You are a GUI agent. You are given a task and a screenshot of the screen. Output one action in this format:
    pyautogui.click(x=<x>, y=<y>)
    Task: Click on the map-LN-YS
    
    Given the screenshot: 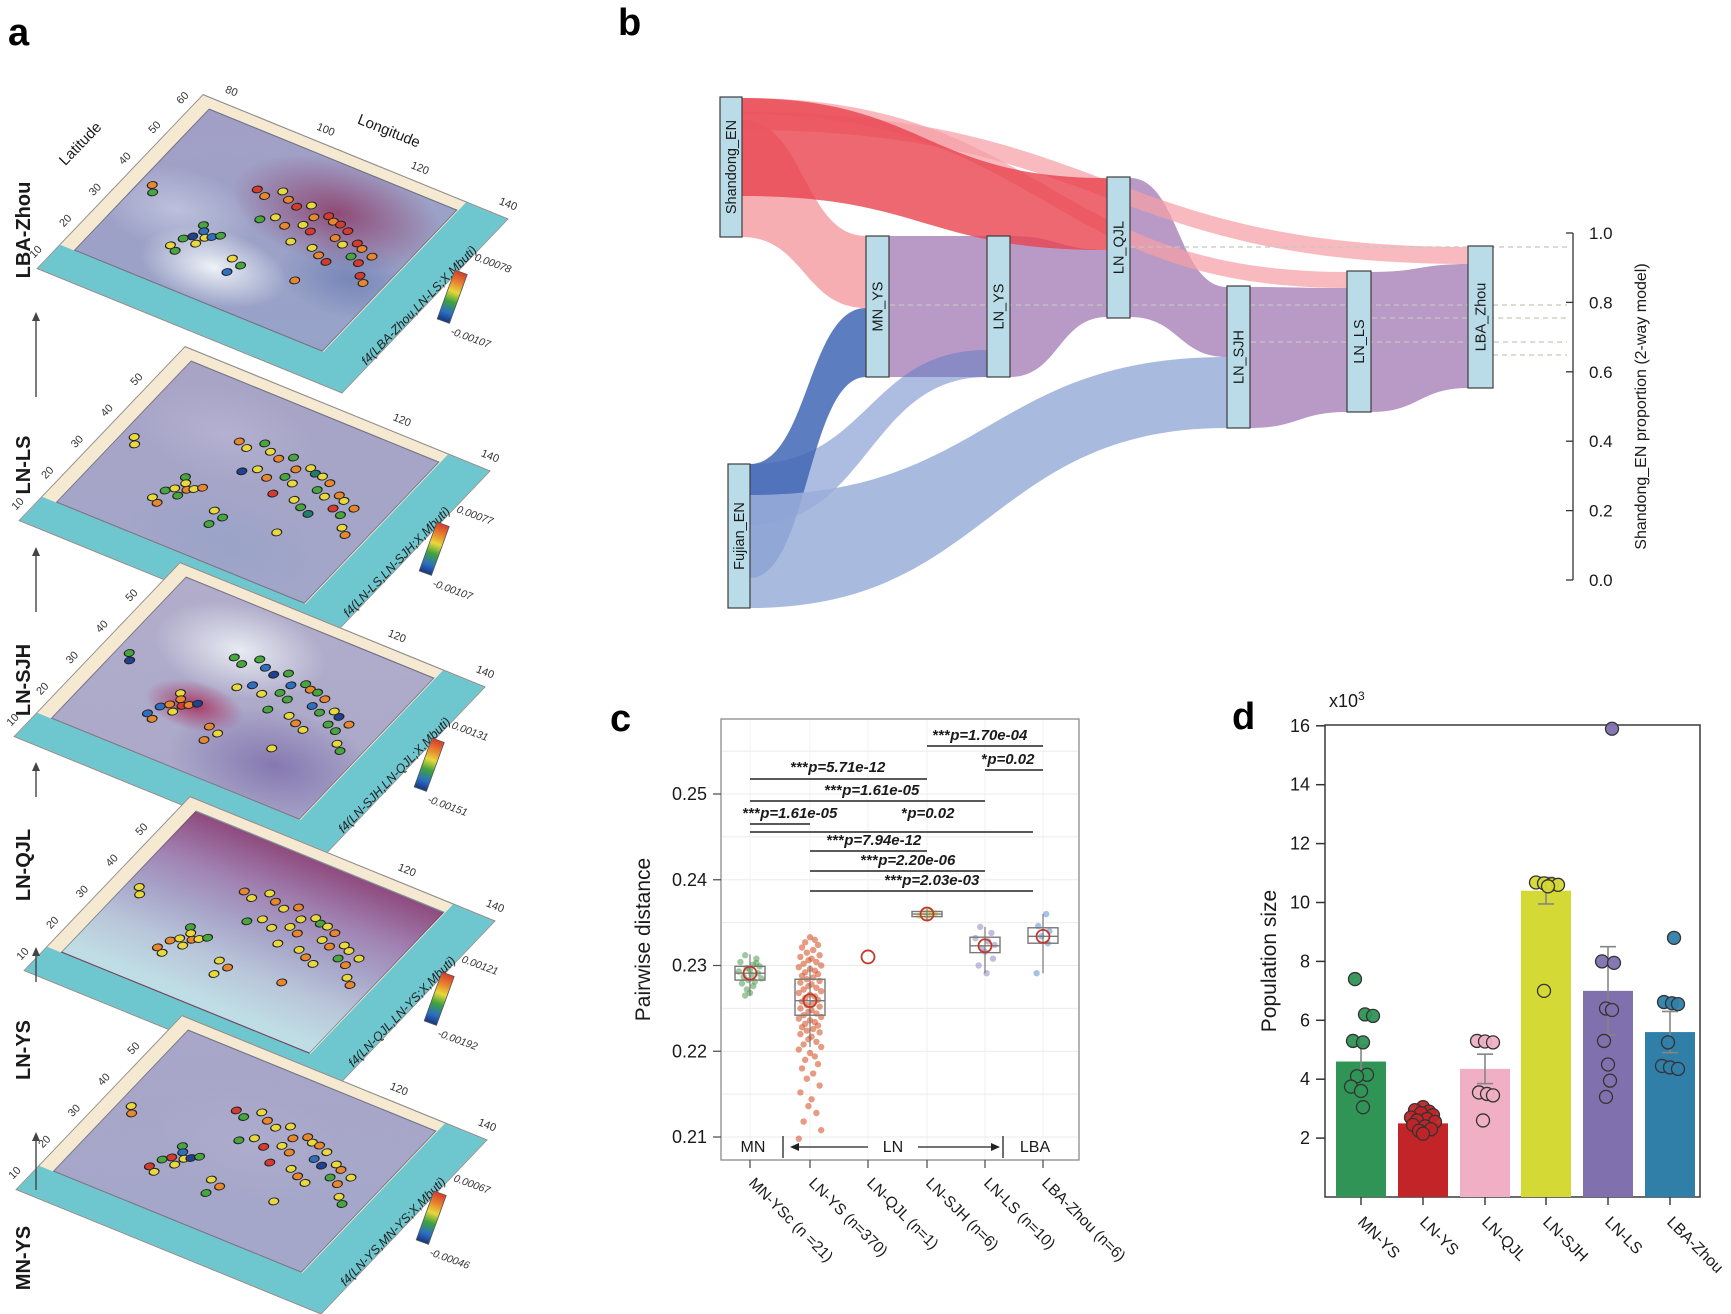 What is the action you would take?
    pyautogui.click(x=251, y=1164)
    